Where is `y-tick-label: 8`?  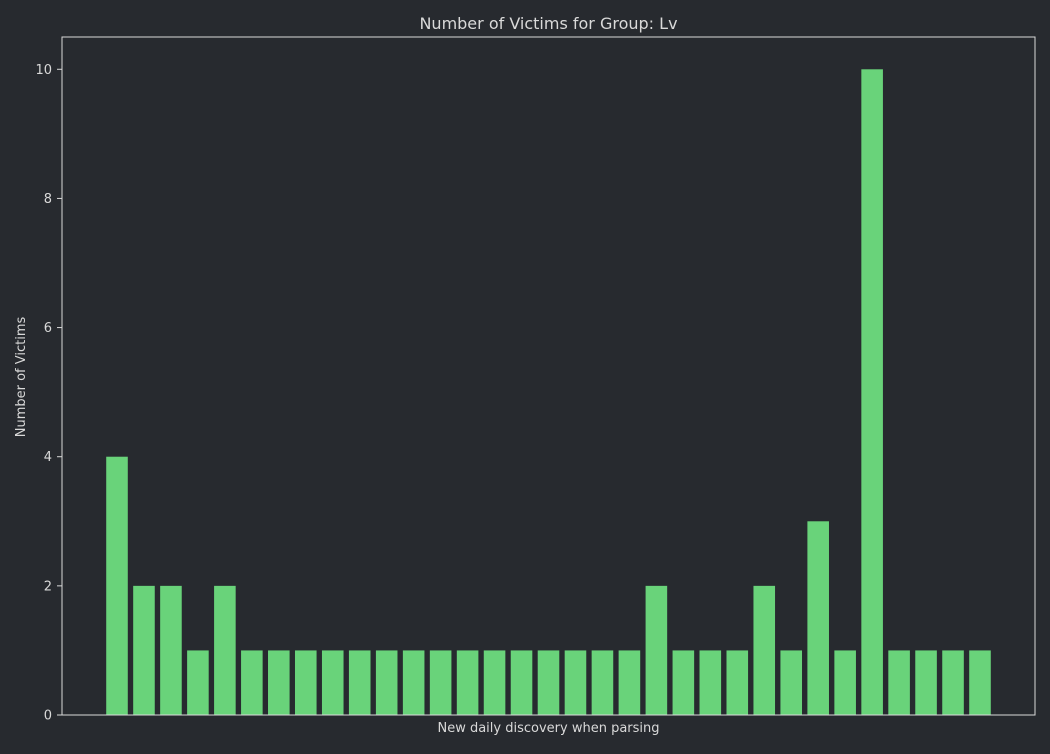 y-tick-label: 8 is located at coordinates (48, 199).